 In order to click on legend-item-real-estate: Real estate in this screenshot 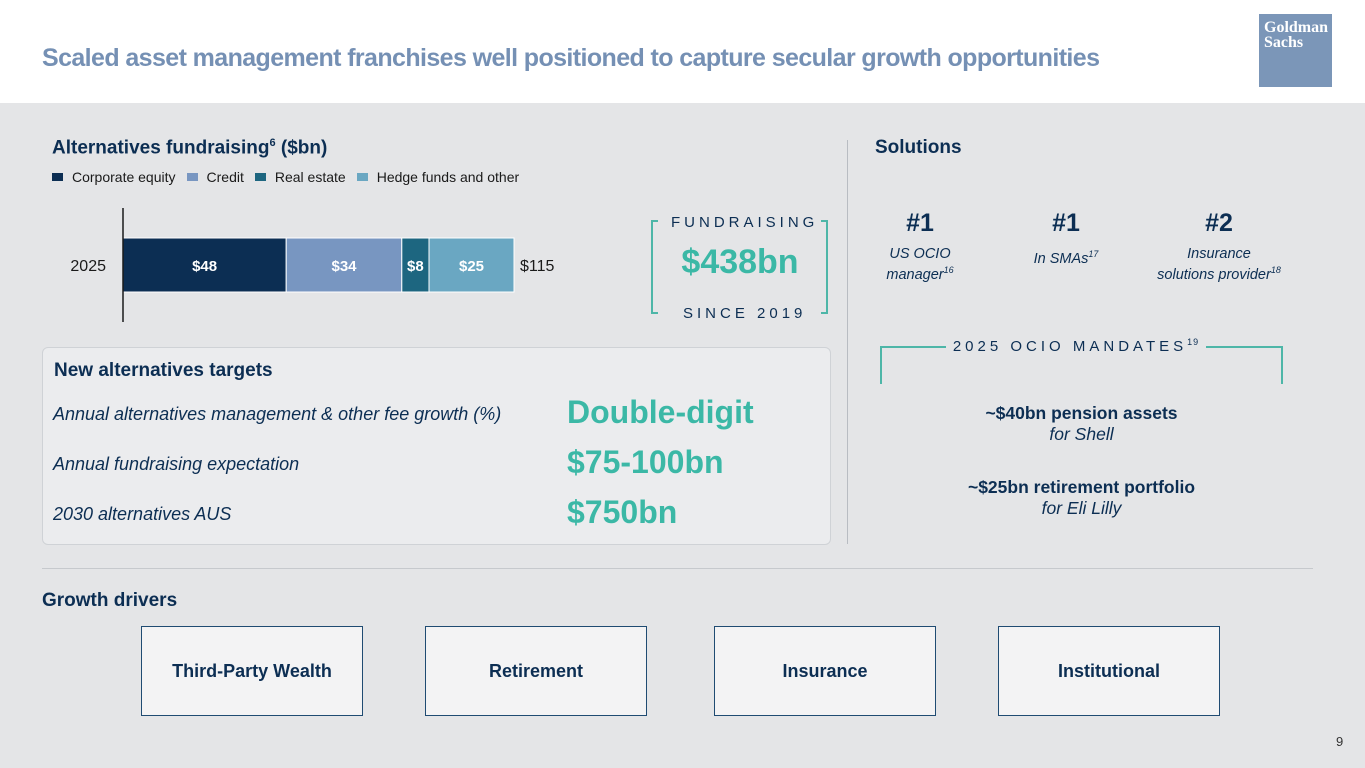, I will do `click(300, 177)`.